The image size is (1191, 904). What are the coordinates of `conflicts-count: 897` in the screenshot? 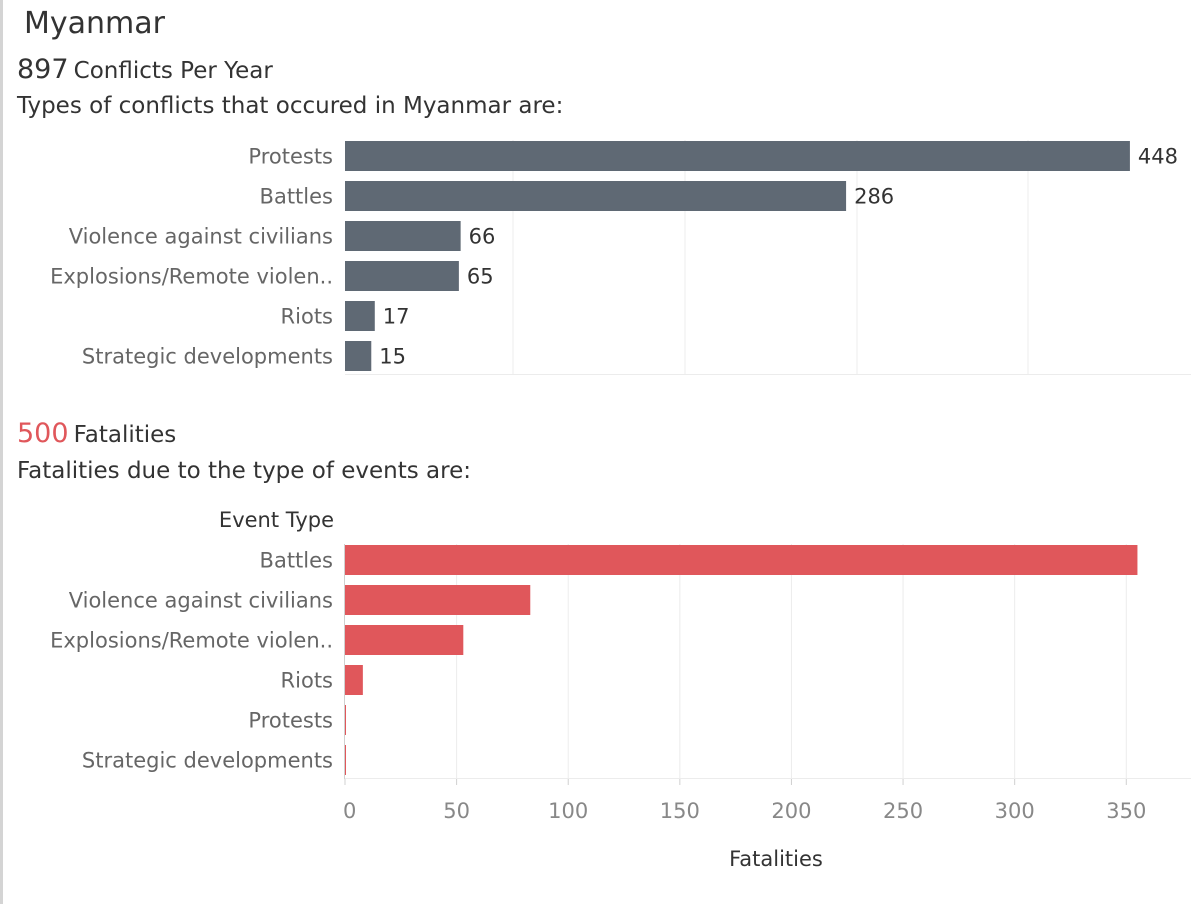 It's located at (43, 69).